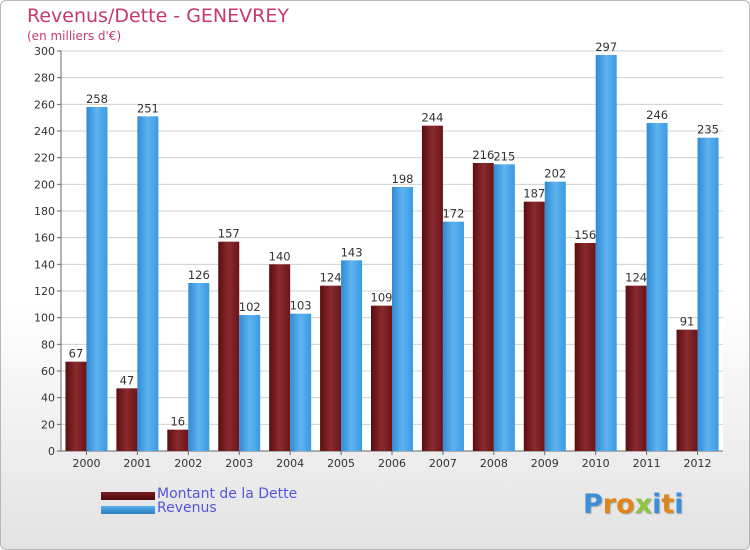 This screenshot has width=750, height=550. I want to click on logo-letter: P, so click(593, 504).